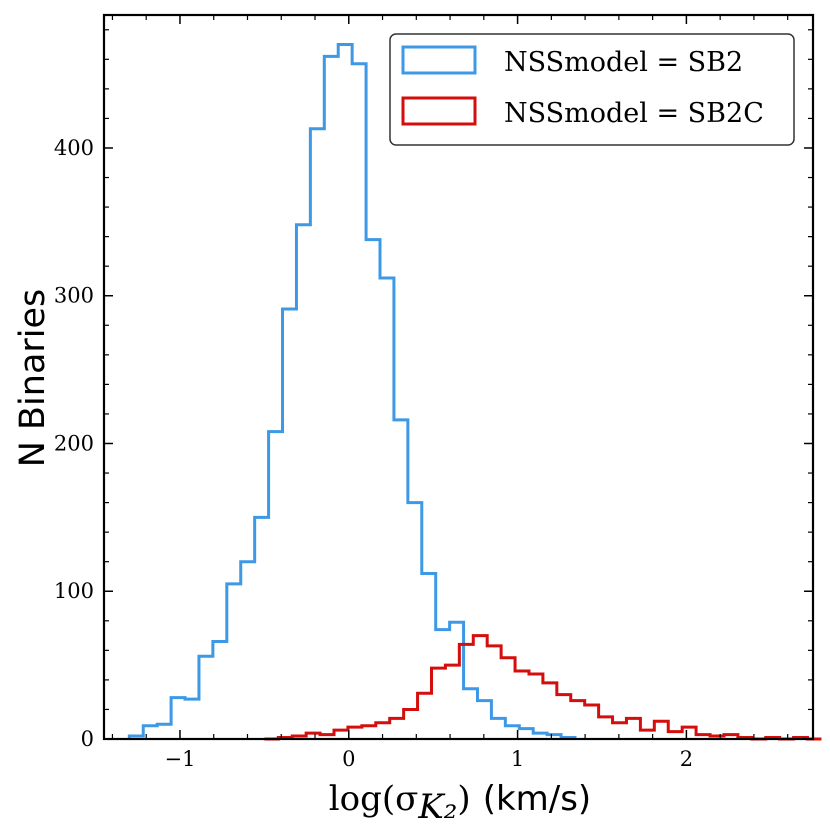  What do you see at coordinates (634, 113) in the screenshot?
I see `legend-label-sb2c: NSSmodel = SB2C` at bounding box center [634, 113].